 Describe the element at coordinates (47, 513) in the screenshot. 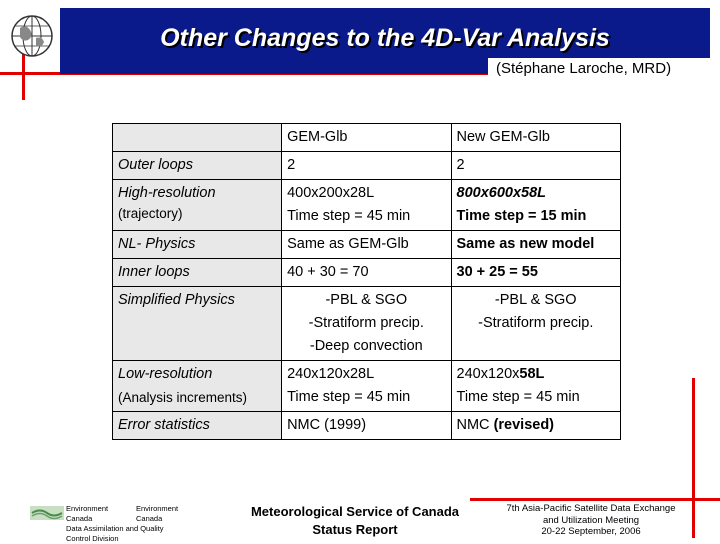

I see `canada-flag-icon` at that location.